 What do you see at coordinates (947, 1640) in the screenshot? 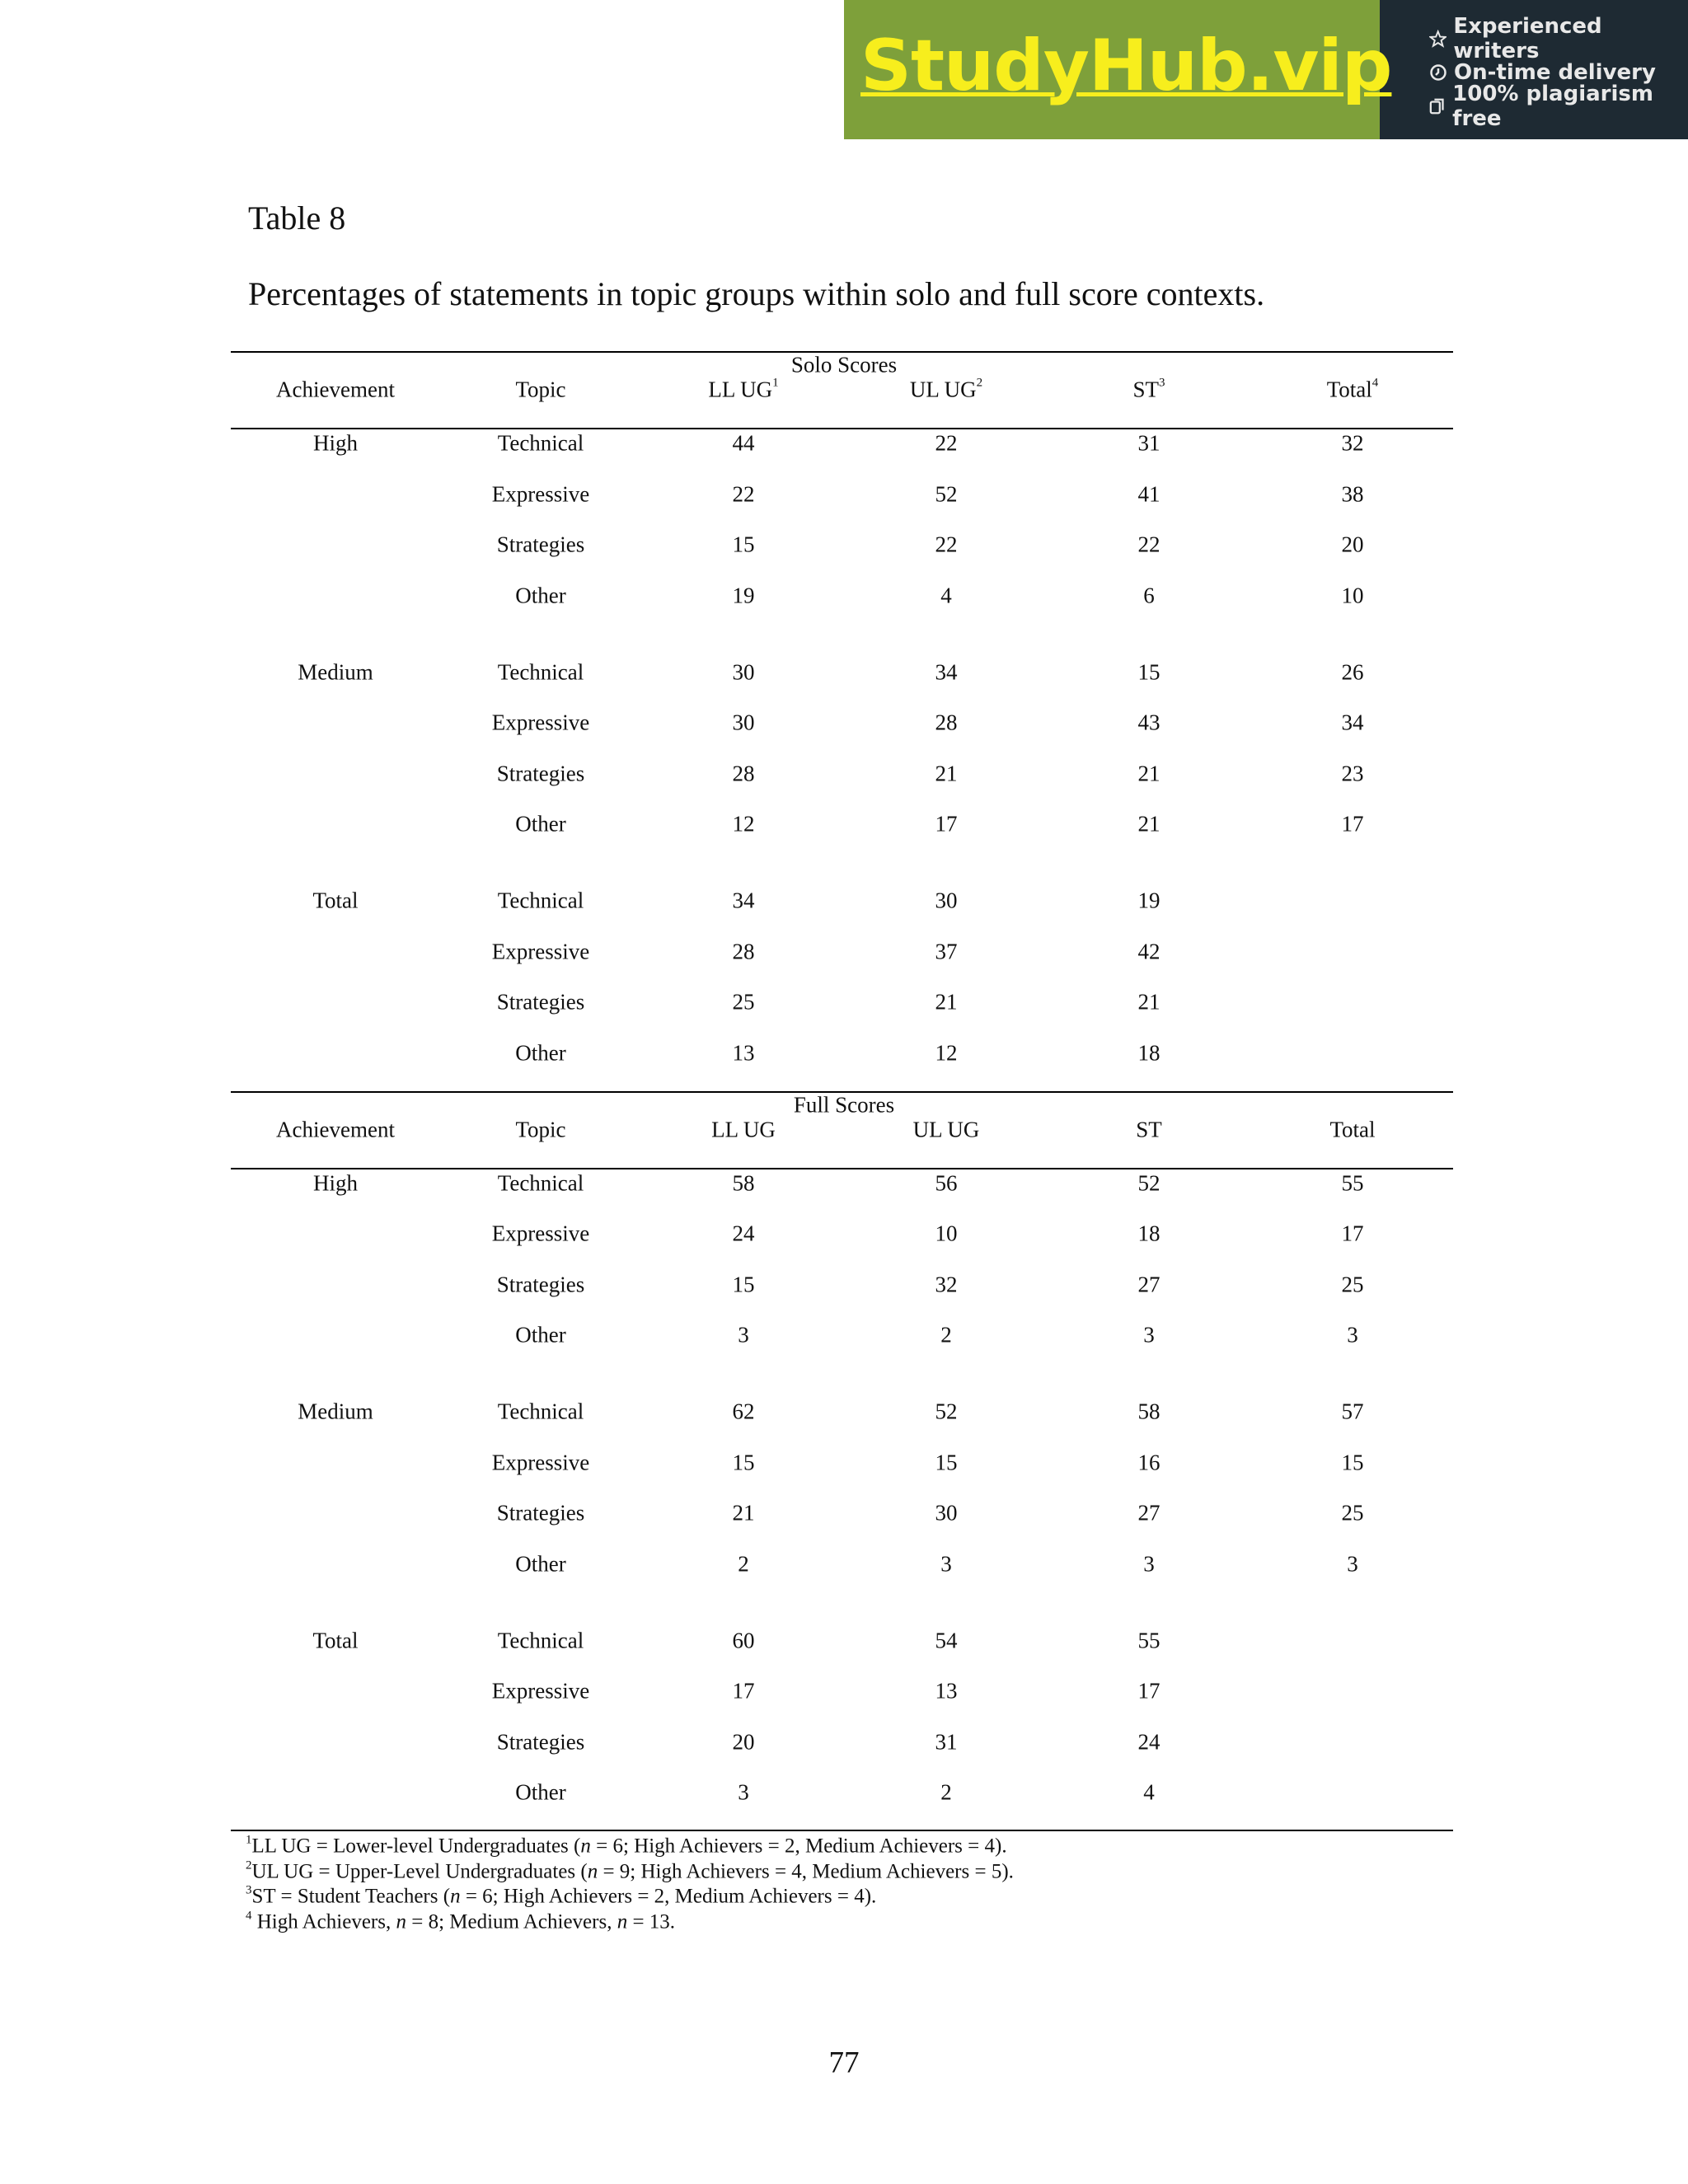
I see `cell-value: 54` at bounding box center [947, 1640].